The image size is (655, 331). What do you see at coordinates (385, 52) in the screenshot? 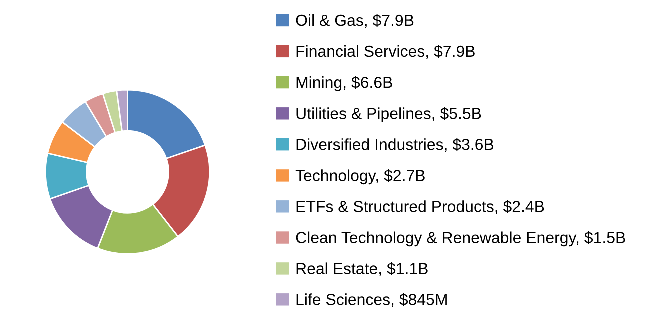
I see `legend-label: Financial Services, $7.9B` at bounding box center [385, 52].